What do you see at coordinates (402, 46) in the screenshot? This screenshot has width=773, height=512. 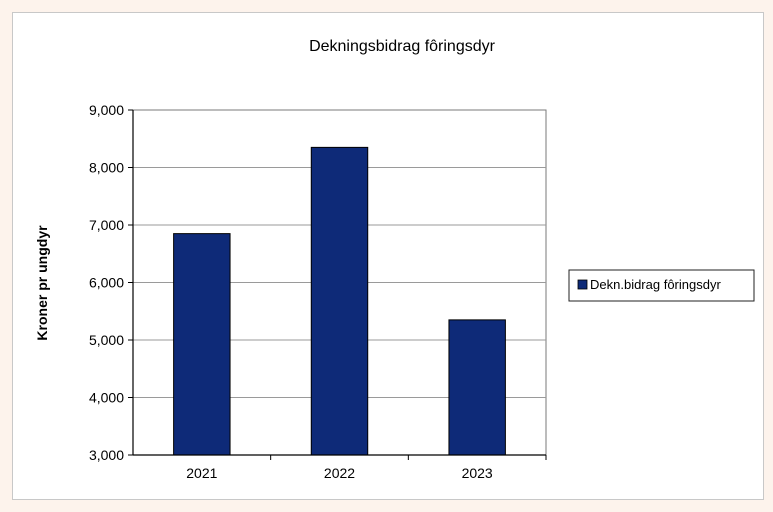 I see `chart-title: Dekningsbidrag fôringsdyr` at bounding box center [402, 46].